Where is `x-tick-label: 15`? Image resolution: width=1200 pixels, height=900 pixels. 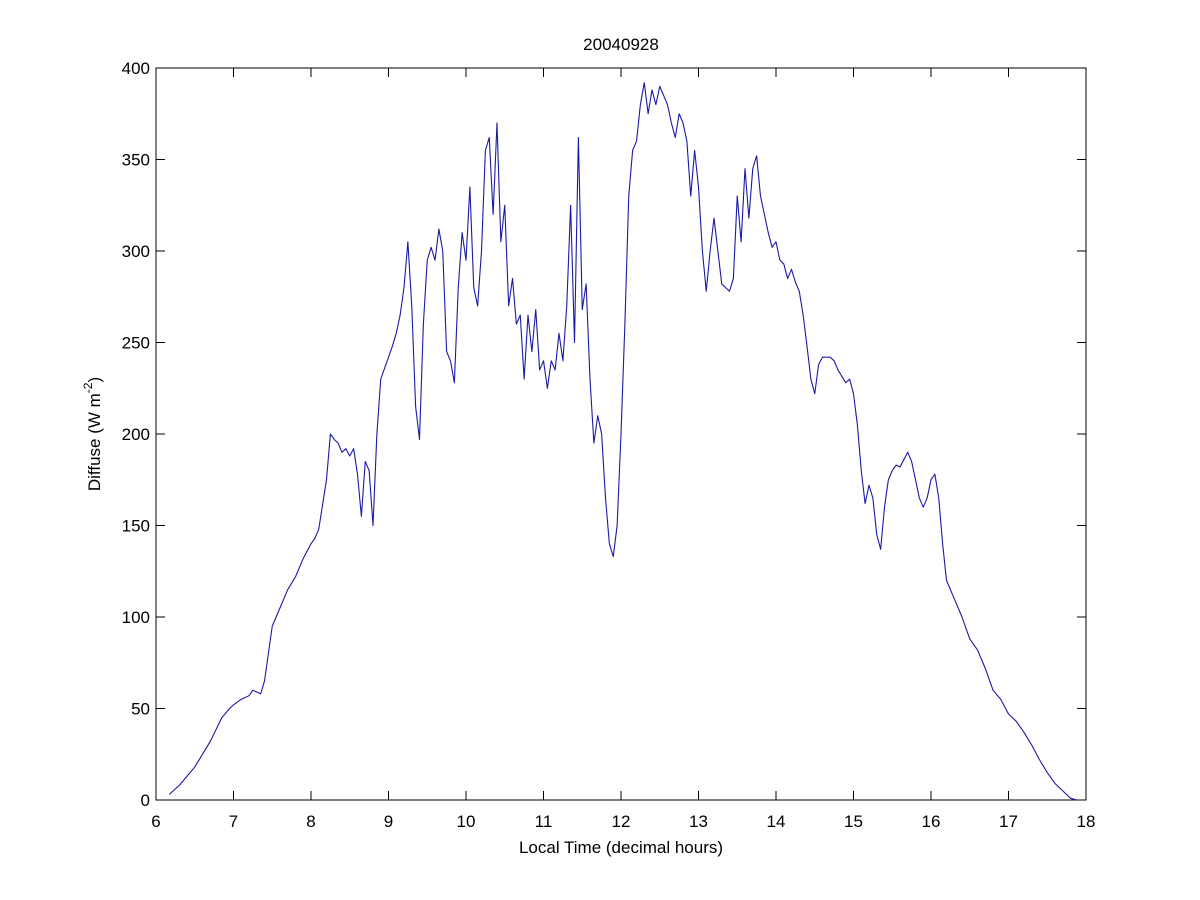
x-tick-label: 15 is located at coordinates (853, 821).